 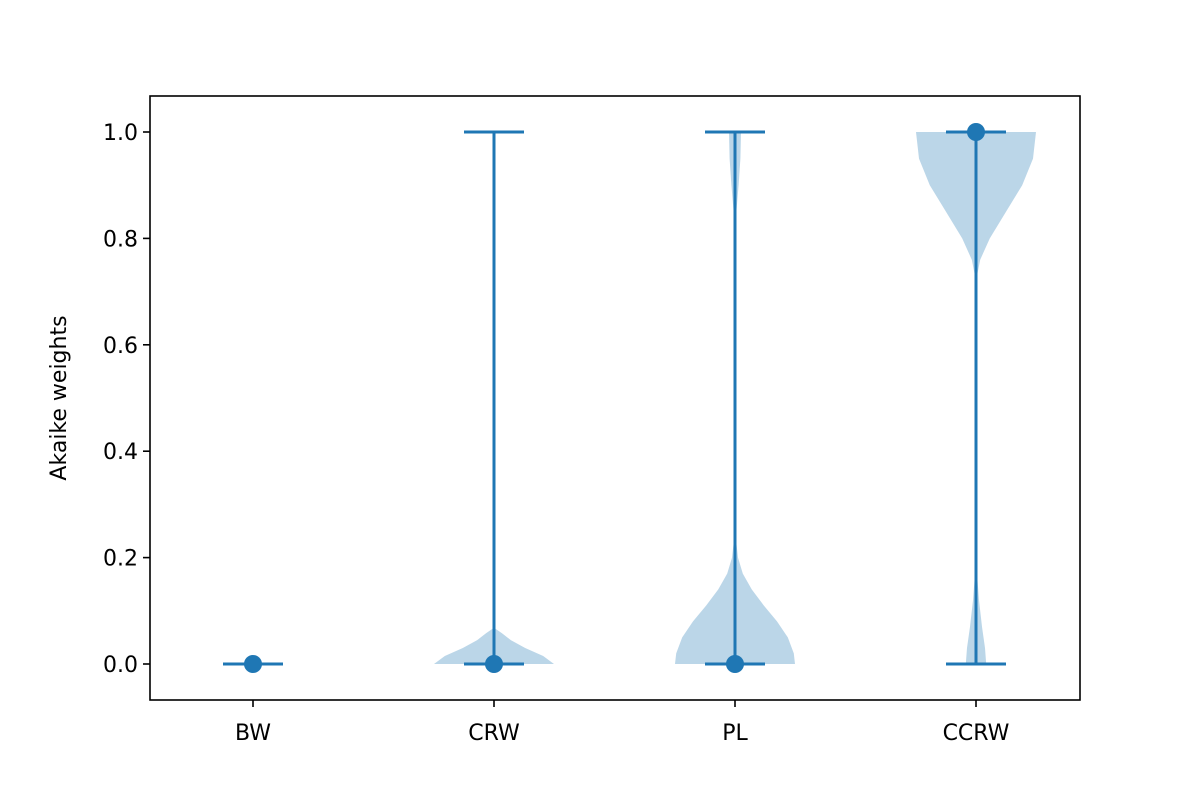 What do you see at coordinates (120, 239) in the screenshot?
I see `y-tick-label: 0.8` at bounding box center [120, 239].